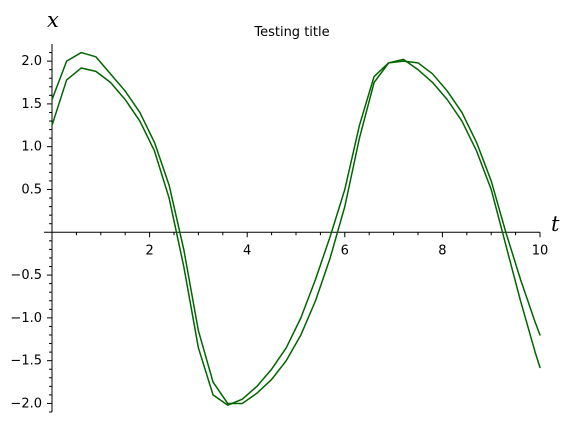 The image size is (570, 423). I want to click on x-tick-label: 8, so click(442, 250).